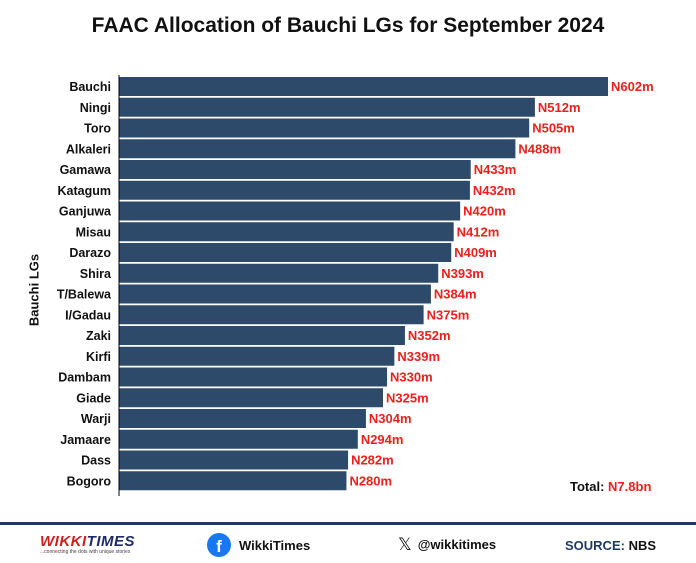 The height and width of the screenshot is (563, 696). I want to click on value-label-i-gadau: N375m, so click(448, 314).